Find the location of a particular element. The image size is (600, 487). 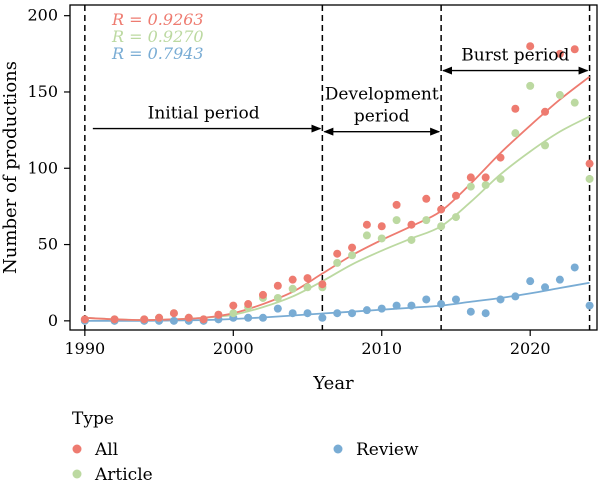

legend-label-all: All is located at coordinates (106, 450).